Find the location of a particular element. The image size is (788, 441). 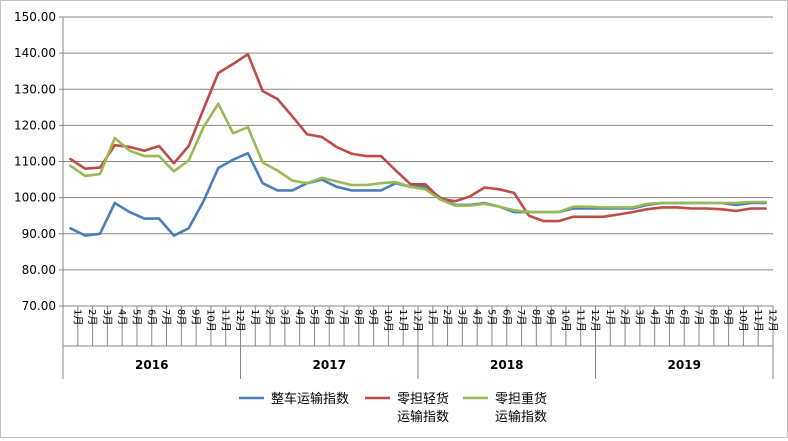

legend-label: 零担轻货 is located at coordinates (423, 399).